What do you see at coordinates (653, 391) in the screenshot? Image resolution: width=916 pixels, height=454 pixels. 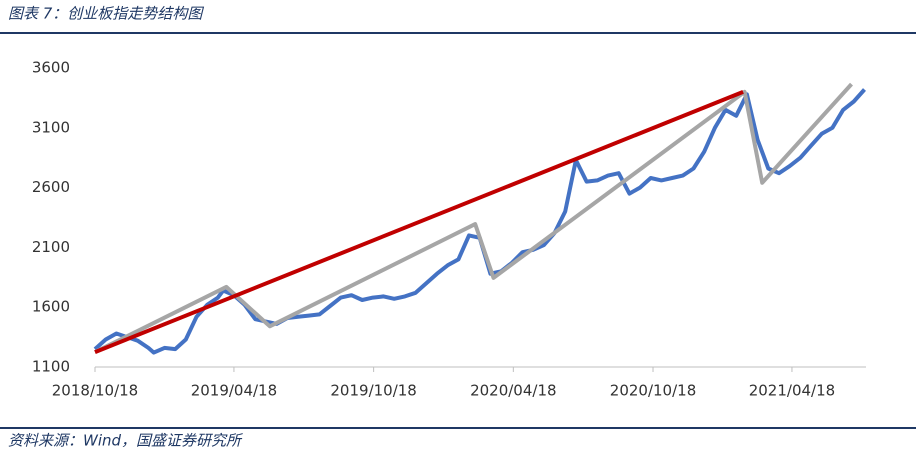 I see `x-tick-label: 2020/10/18` at bounding box center [653, 391].